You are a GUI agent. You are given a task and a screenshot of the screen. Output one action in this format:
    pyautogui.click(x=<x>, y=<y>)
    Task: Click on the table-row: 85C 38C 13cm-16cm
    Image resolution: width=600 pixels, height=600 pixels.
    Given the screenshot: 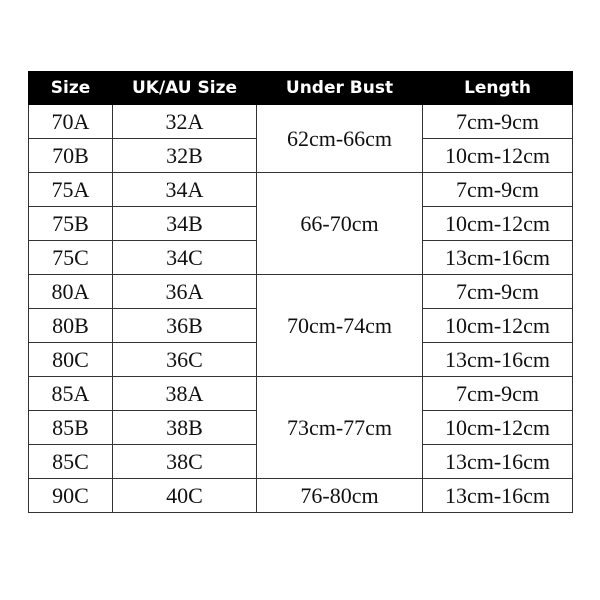 What is the action you would take?
    pyautogui.click(x=300, y=461)
    